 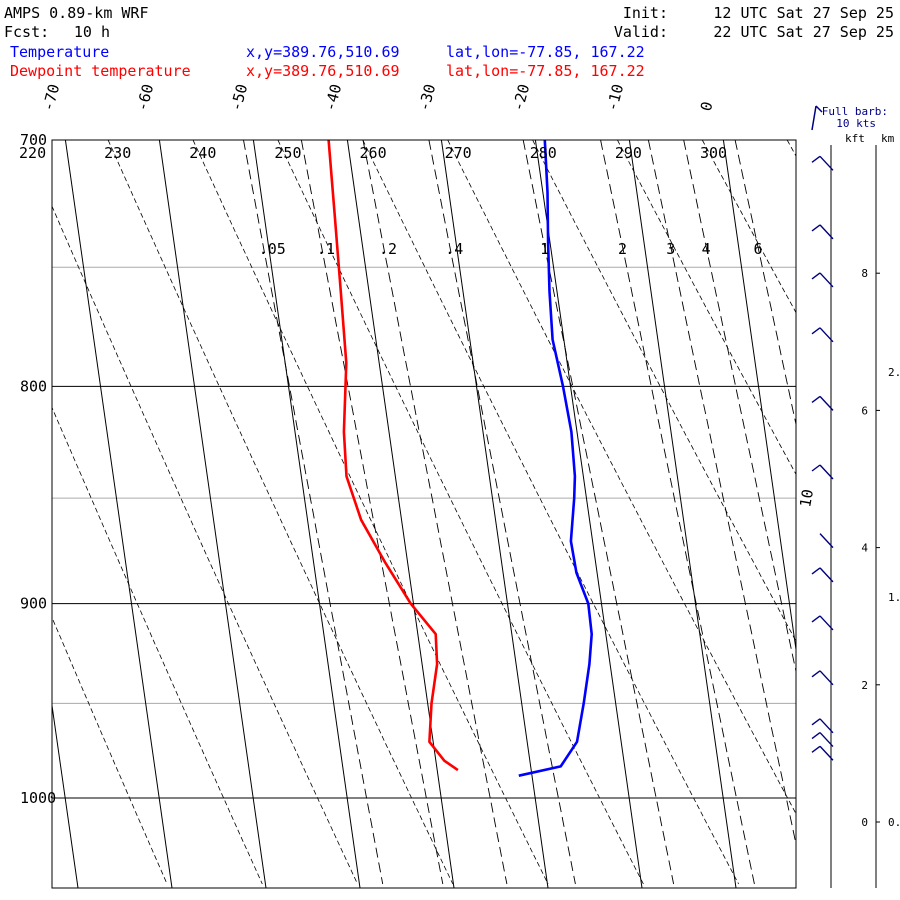 What do you see at coordinates (117, 153) in the screenshot?
I see `theta-label: 230` at bounding box center [117, 153].